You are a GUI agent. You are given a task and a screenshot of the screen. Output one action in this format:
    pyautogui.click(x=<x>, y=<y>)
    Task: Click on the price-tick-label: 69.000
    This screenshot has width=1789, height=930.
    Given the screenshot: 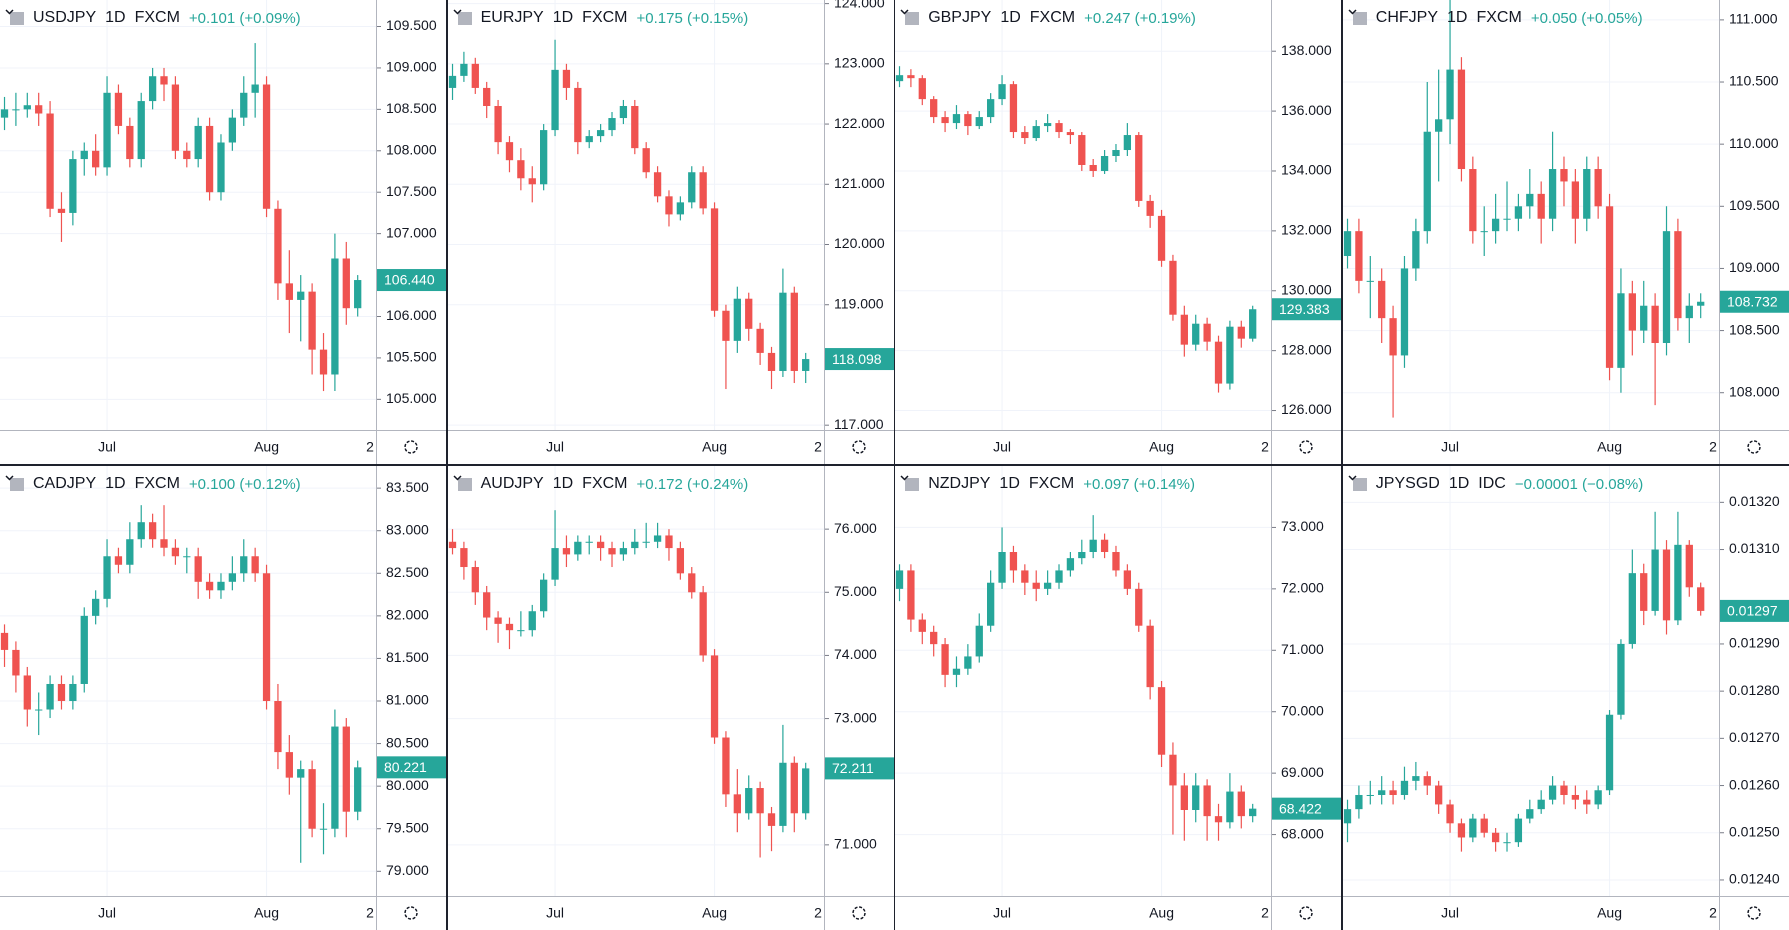 What is the action you would take?
    pyautogui.click(x=1302, y=772)
    